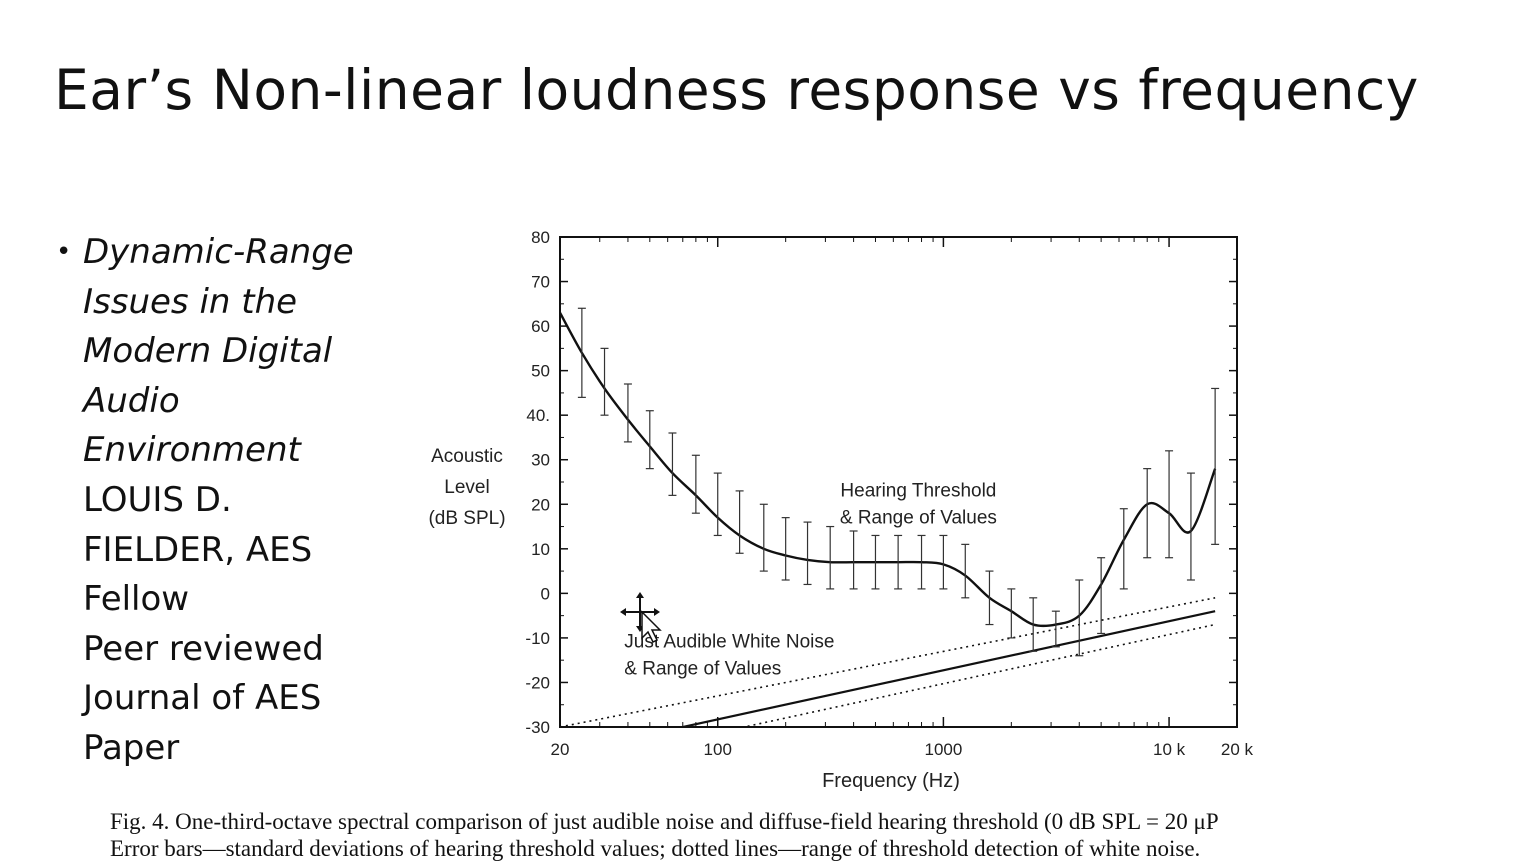 Image resolution: width=1535 pixels, height=868 pixels. Describe the element at coordinates (978, 675) in the screenshot. I see `white-noise-lower-range-line` at that location.